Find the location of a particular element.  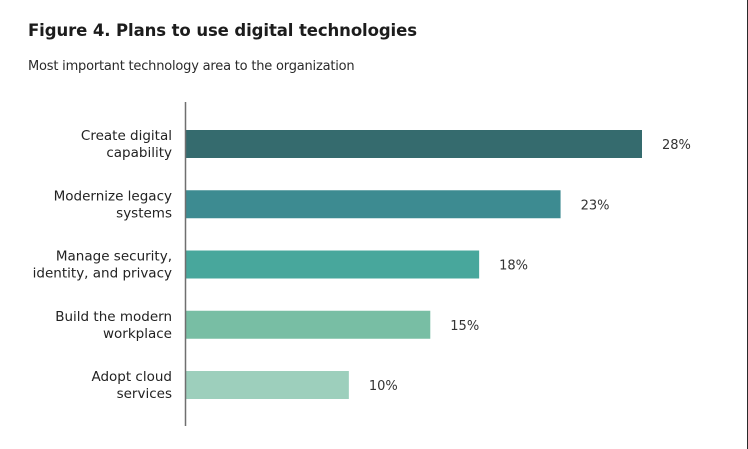

category-label-3-line-0: Build the modern is located at coordinates (113, 317).